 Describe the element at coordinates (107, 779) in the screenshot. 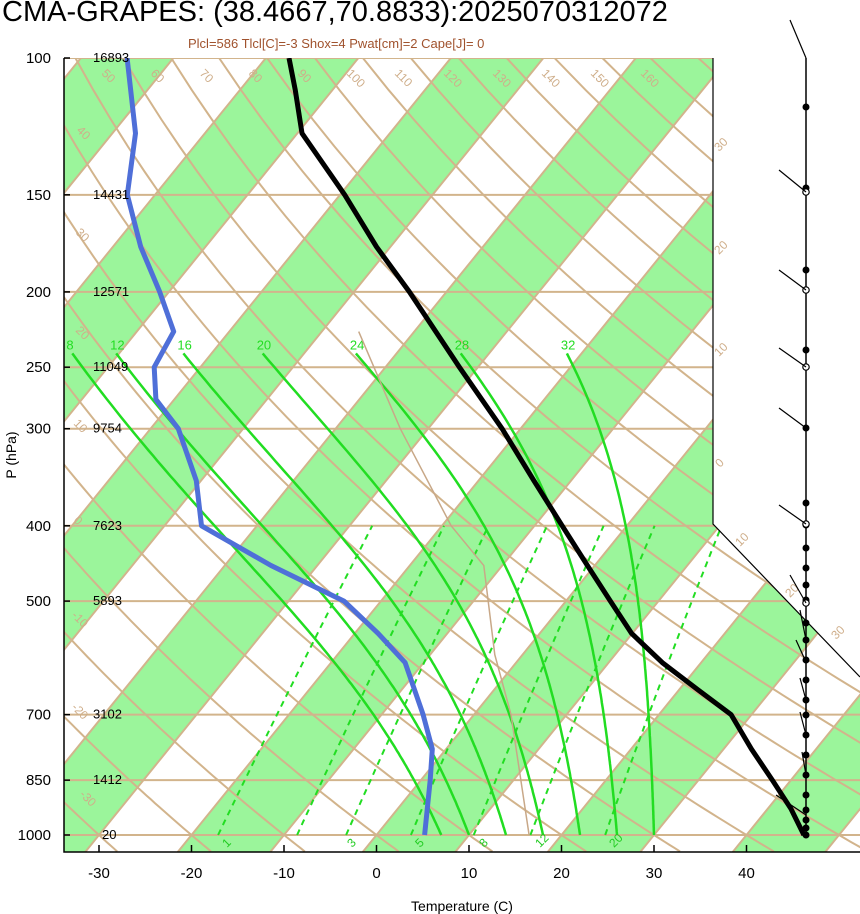

I see `height-label: 1412` at that location.